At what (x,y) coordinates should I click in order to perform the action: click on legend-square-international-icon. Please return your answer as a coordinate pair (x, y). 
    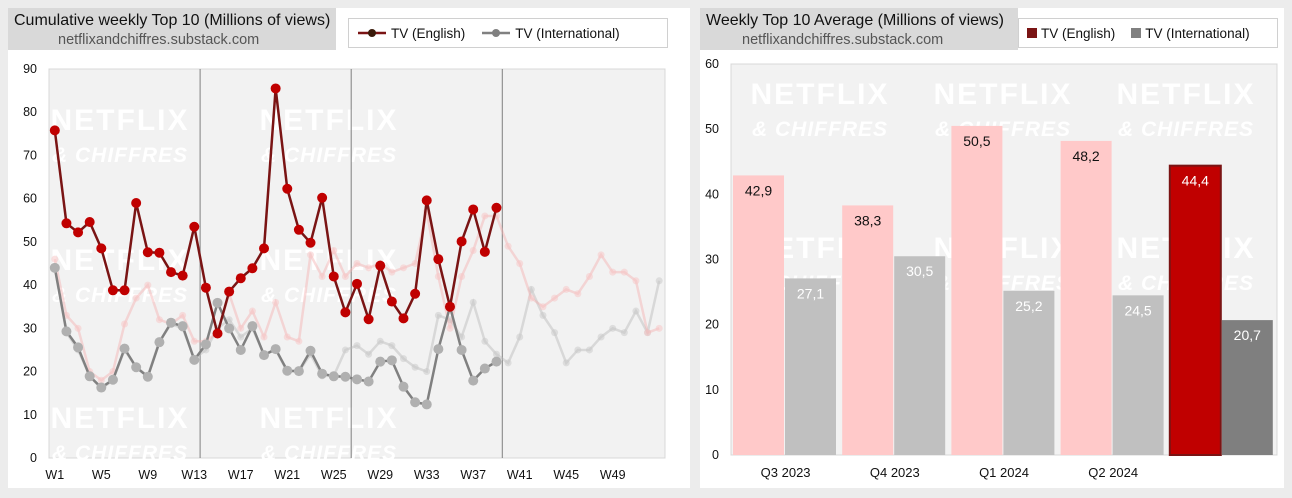
    Looking at the image, I should click on (1136, 33).